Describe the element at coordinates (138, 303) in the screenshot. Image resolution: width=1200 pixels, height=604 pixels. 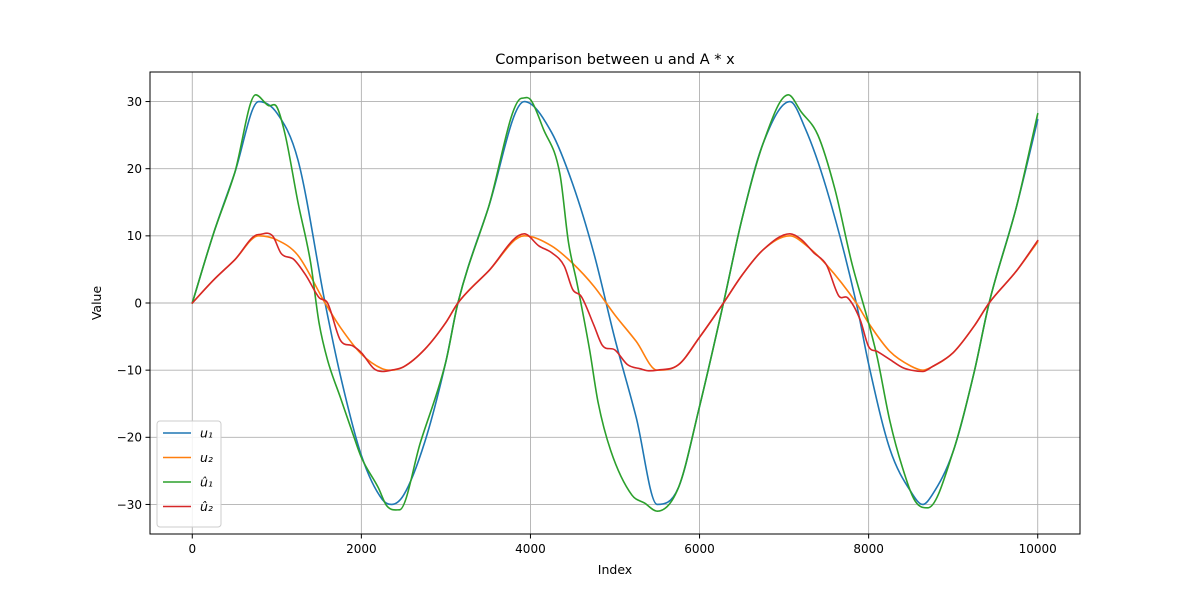
I see `y-tick-label: 0` at that location.